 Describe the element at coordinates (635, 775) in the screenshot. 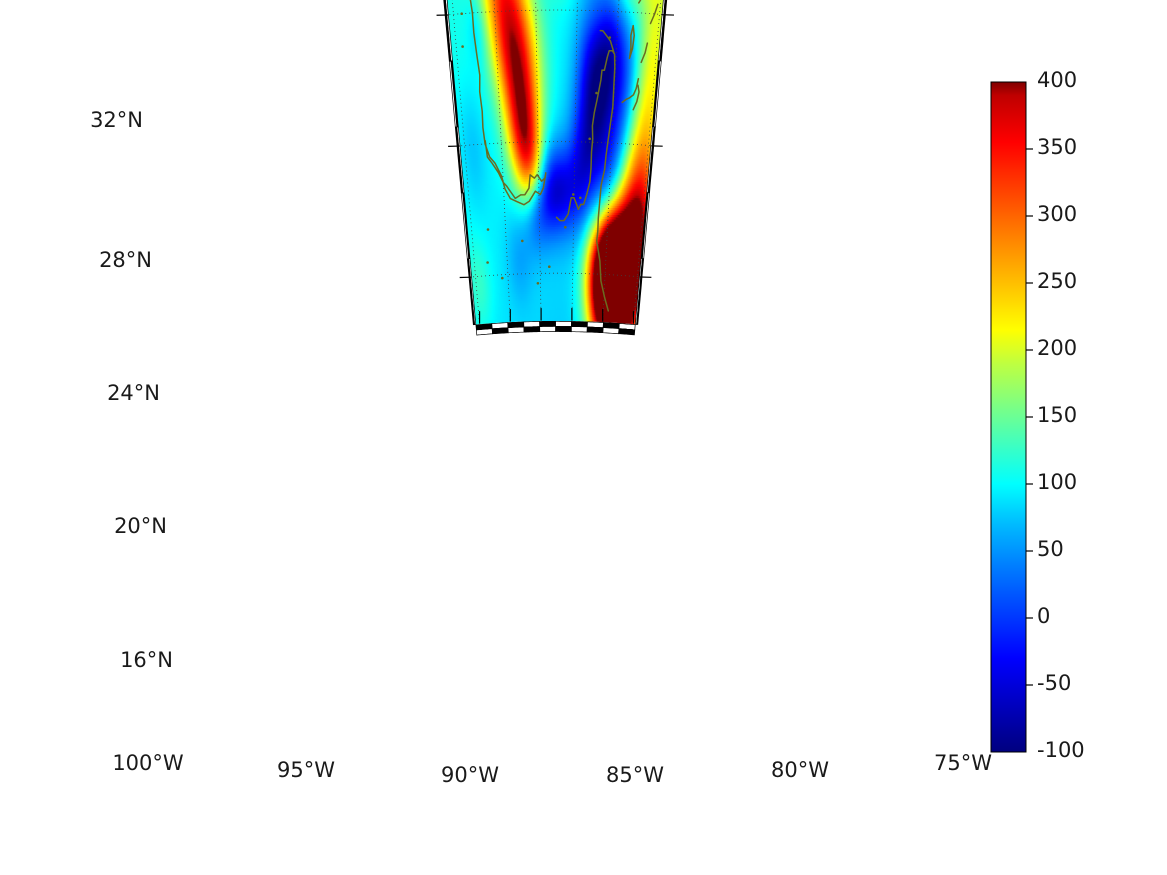

I see `lon-tick-label: 85°W` at that location.